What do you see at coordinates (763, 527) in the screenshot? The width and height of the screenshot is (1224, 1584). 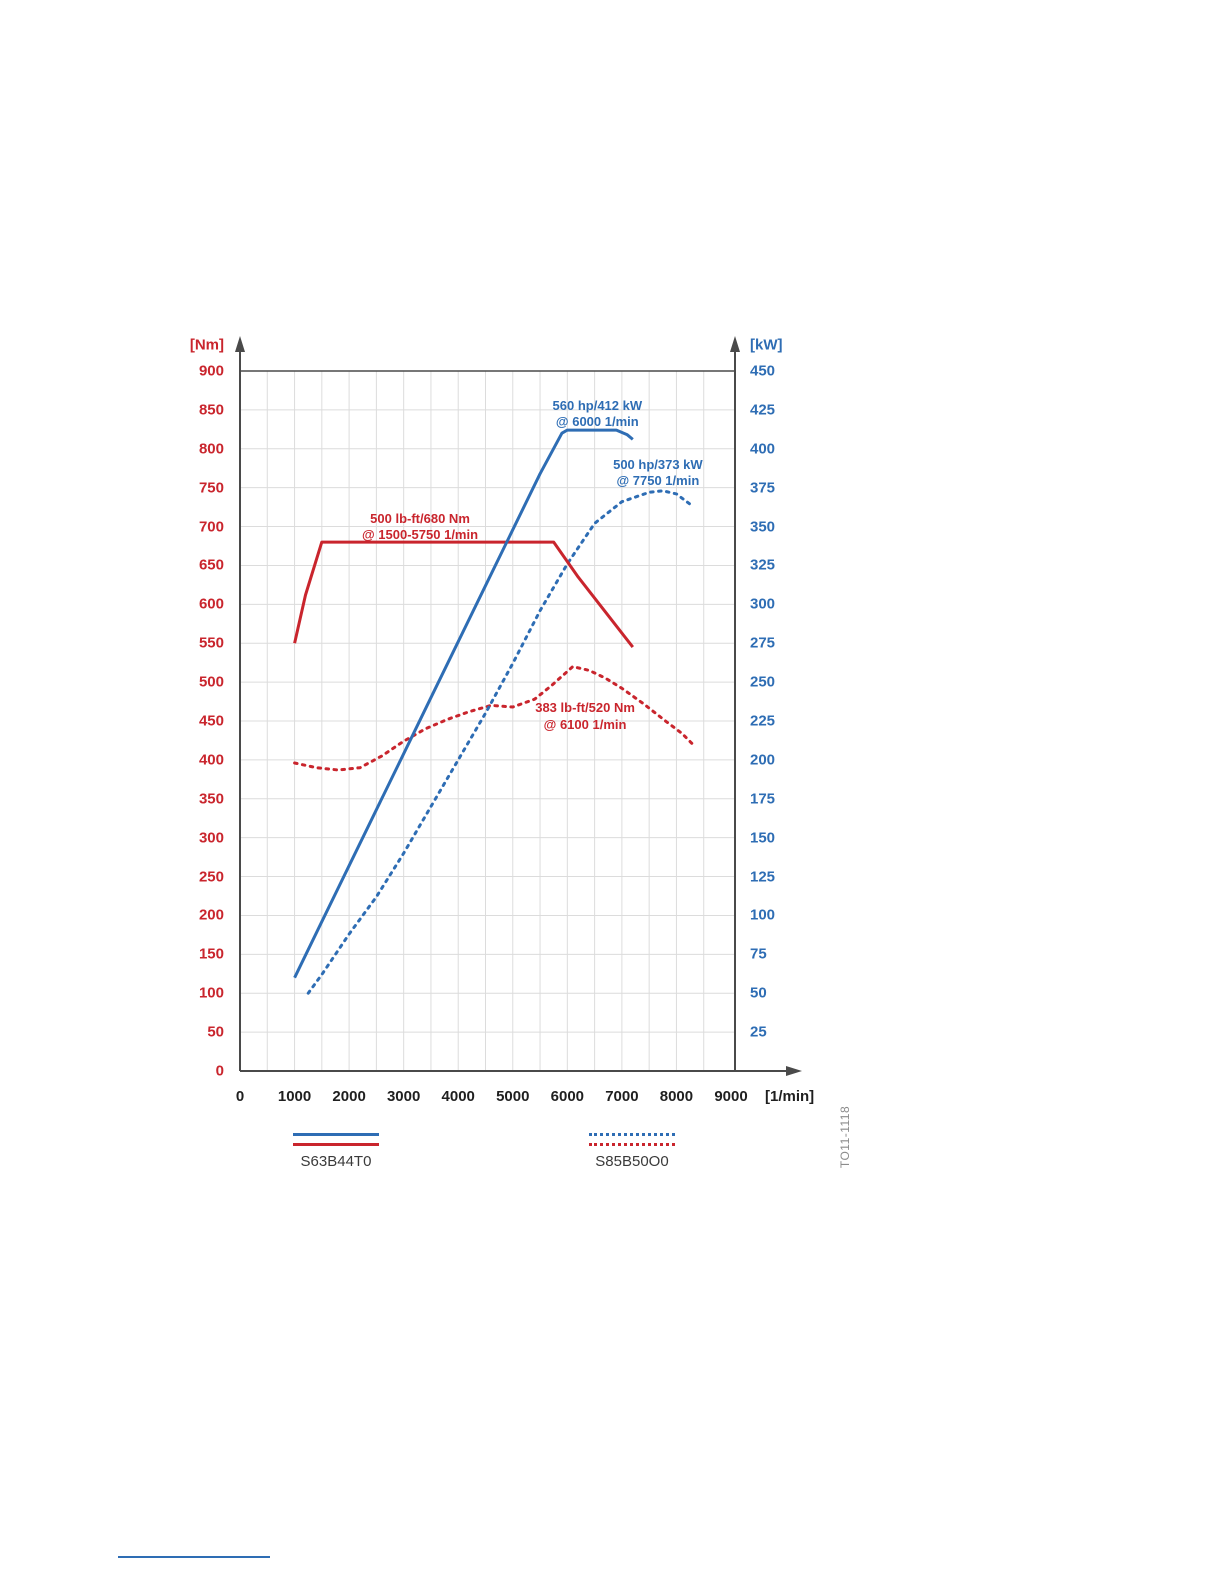 I see `y-right-tick-label: 350` at bounding box center [763, 527].